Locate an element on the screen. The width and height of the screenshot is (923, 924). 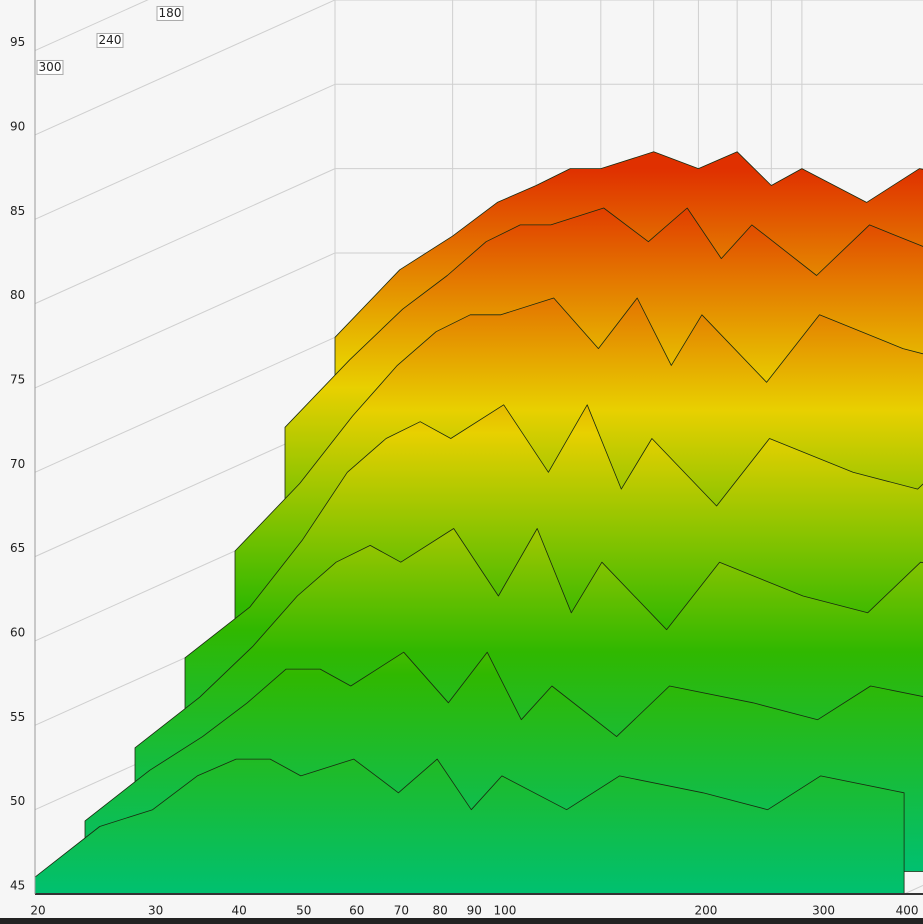
x-tick-label: 20 is located at coordinates (37, 911).